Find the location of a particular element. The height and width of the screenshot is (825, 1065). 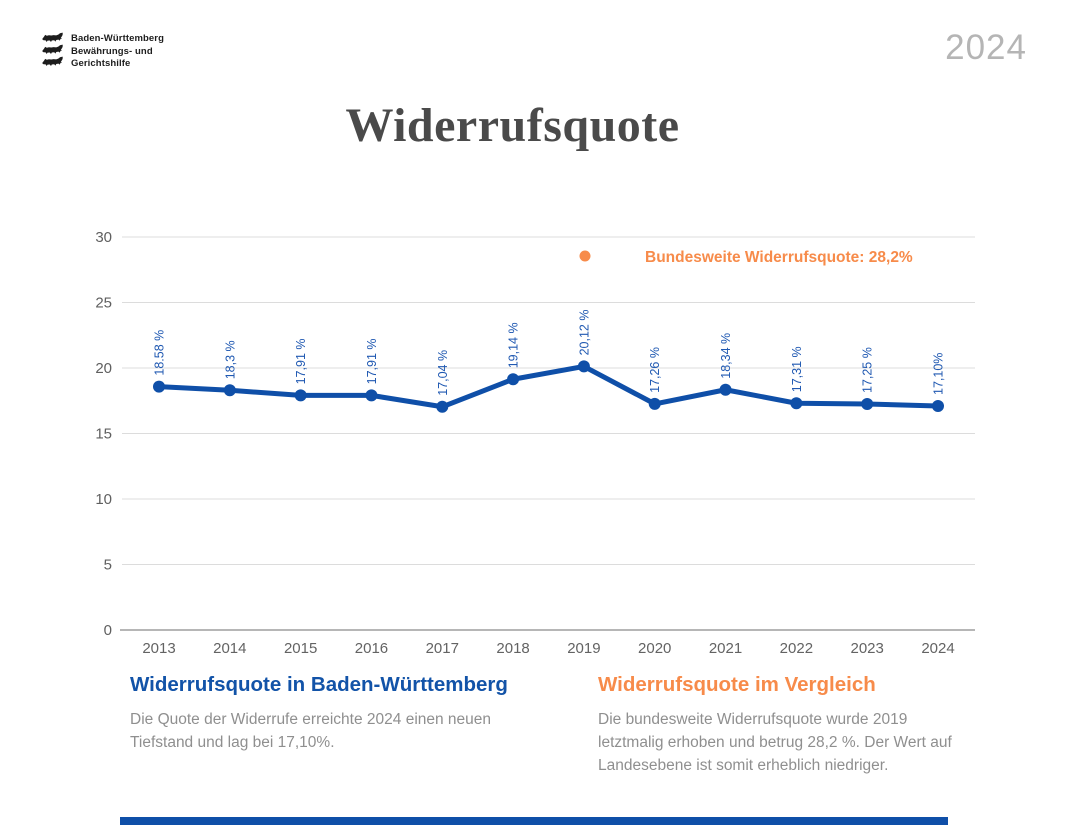

x-axis-tick-label: 2021 is located at coordinates (725, 648).